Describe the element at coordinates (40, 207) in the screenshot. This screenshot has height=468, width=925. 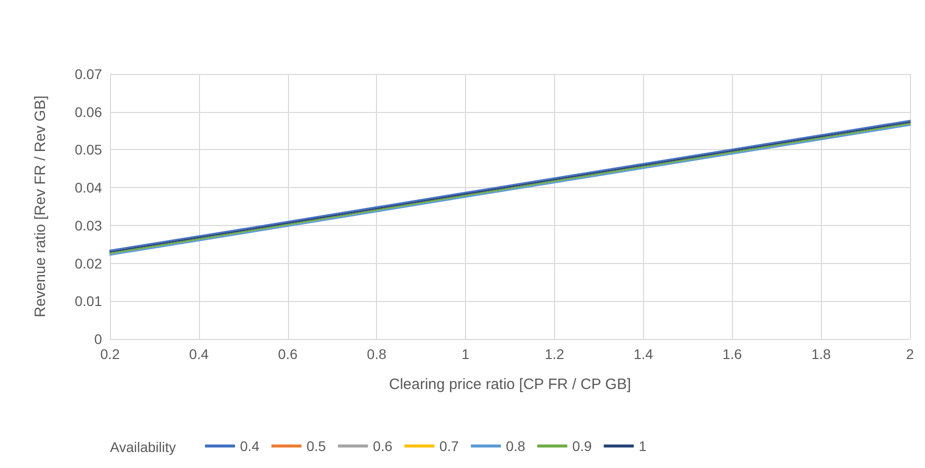
I see `y-axis-title: Revenue ratio [Rev FR / Rev GB]` at that location.